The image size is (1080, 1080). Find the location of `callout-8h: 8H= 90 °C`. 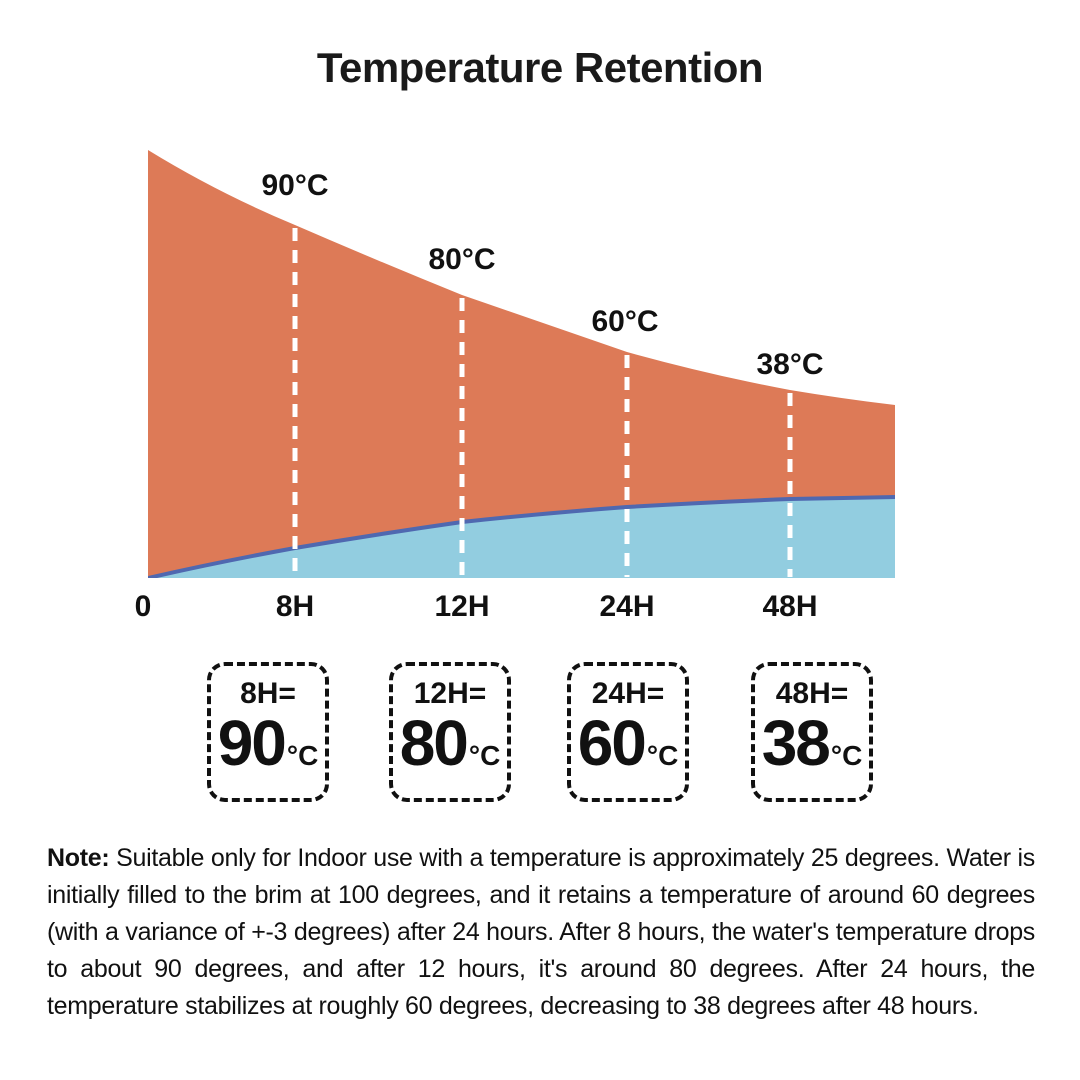

callout-8h: 8H= 90 °C is located at coordinates (268, 732).